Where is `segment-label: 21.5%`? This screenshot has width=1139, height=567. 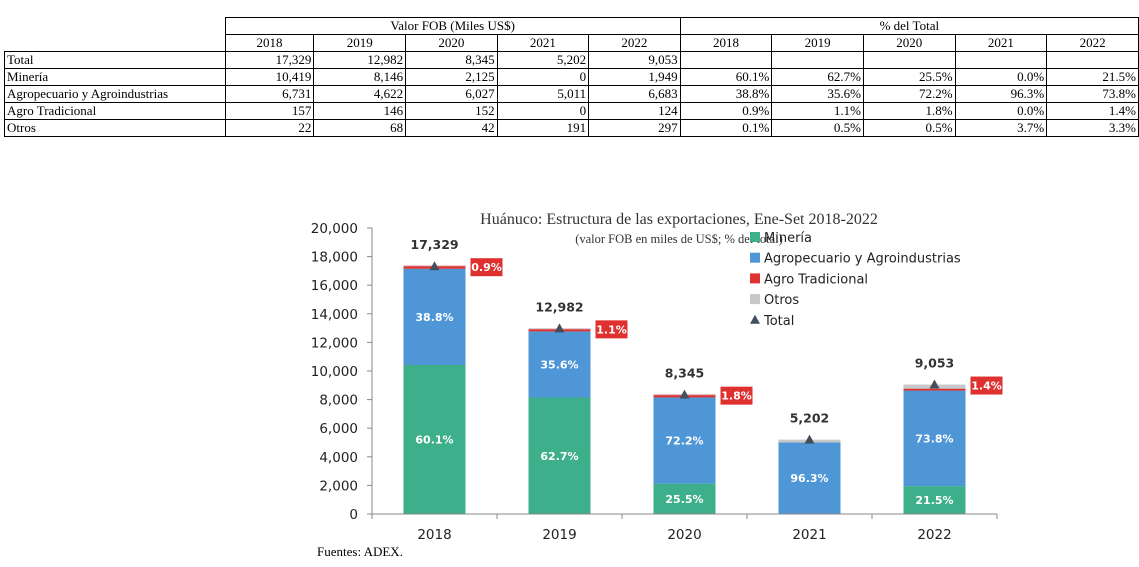
segment-label: 21.5% is located at coordinates (934, 500).